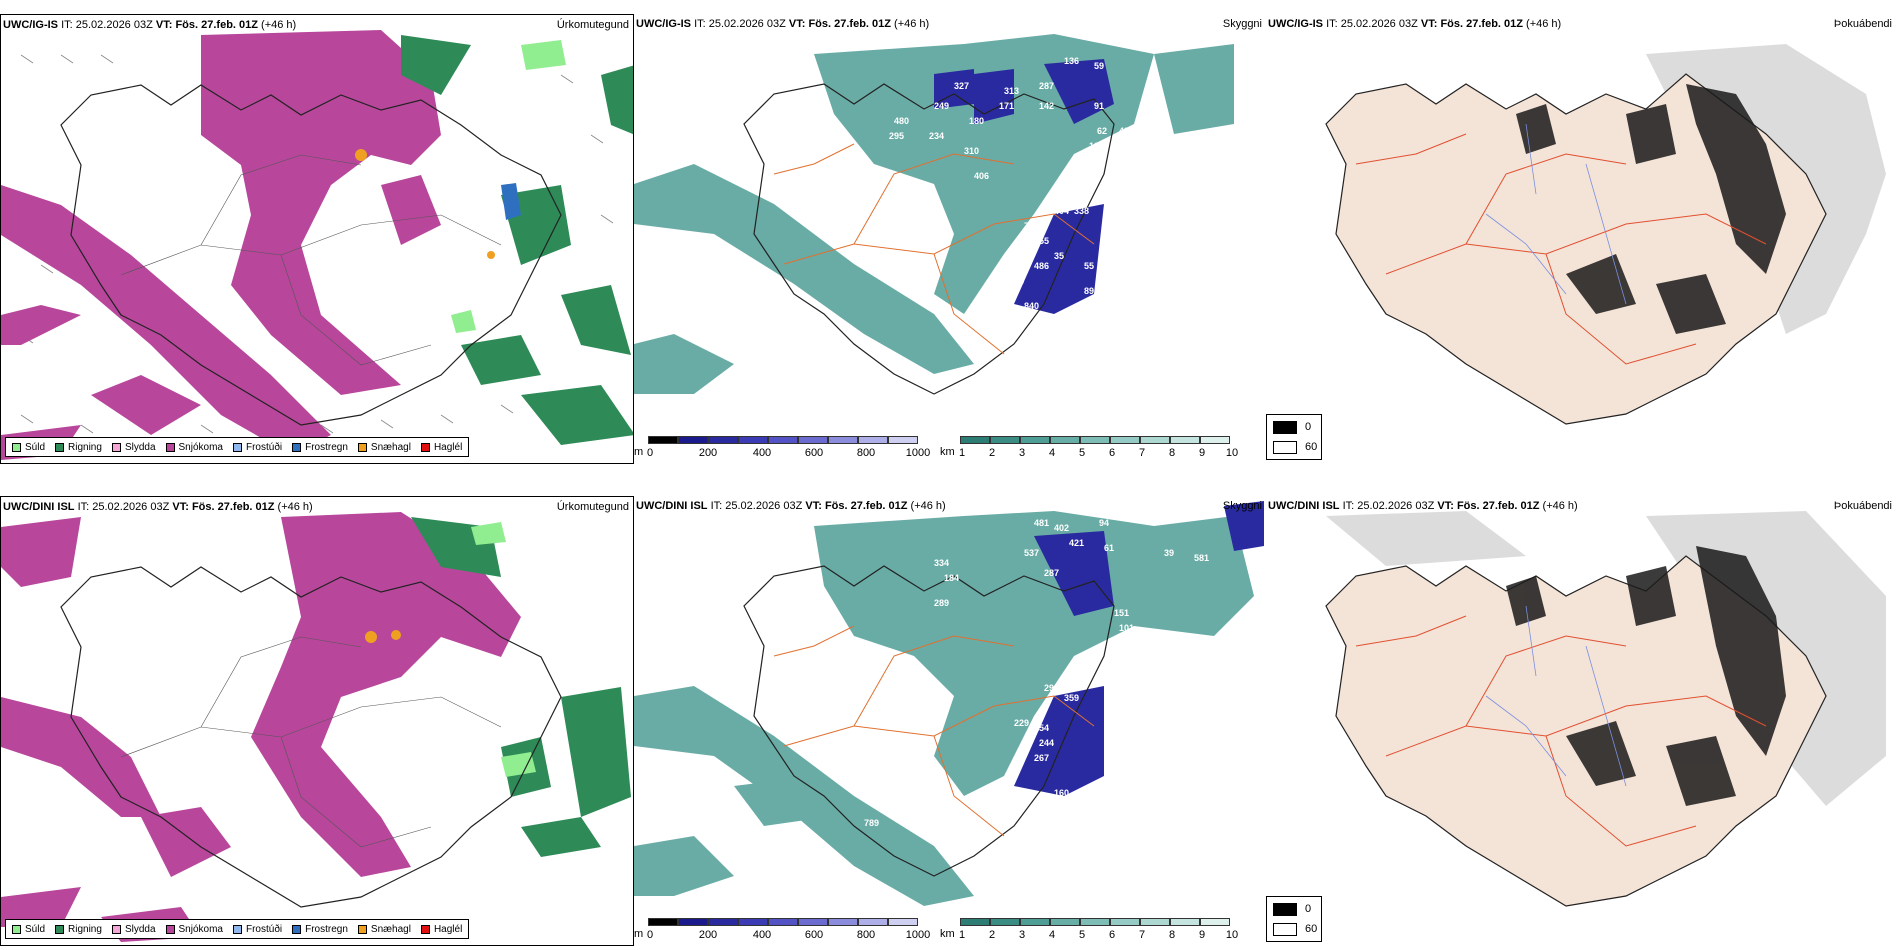 The image size is (1900, 950). I want to click on colorbar-tick: 1000, so click(918, 935).